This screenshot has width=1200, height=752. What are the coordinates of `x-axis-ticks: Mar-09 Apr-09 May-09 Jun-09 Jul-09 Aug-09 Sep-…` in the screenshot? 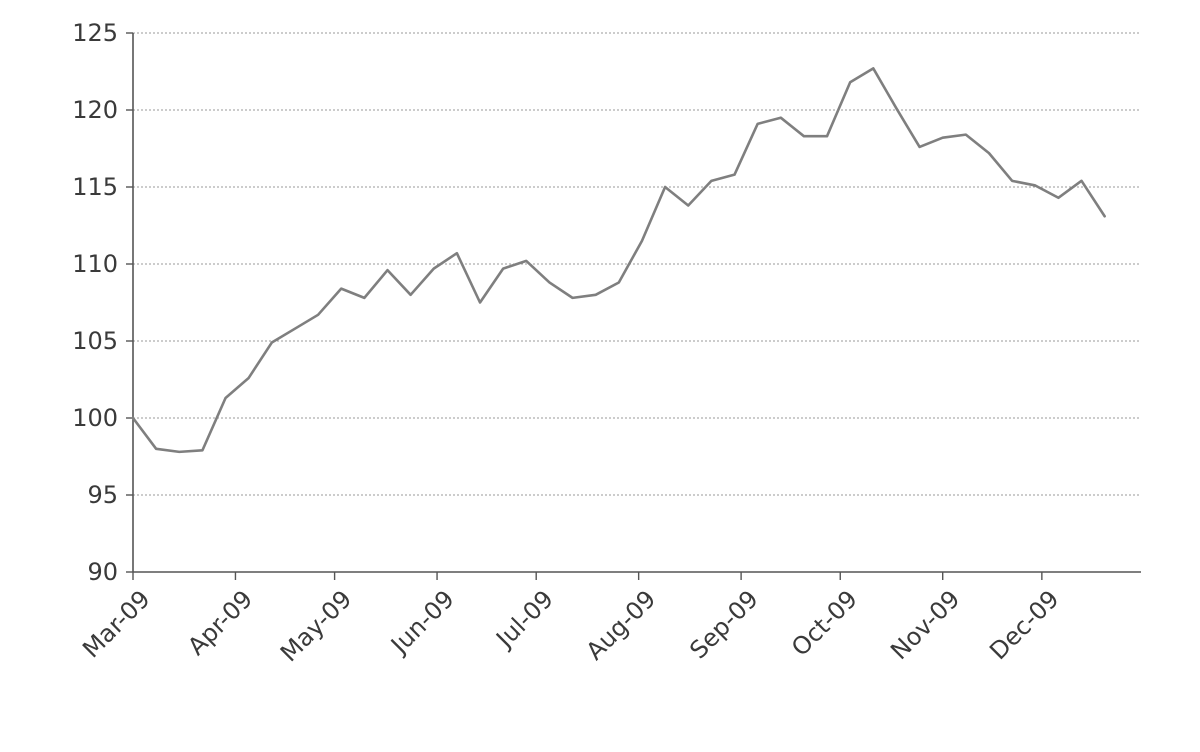 It's located at (571, 619).